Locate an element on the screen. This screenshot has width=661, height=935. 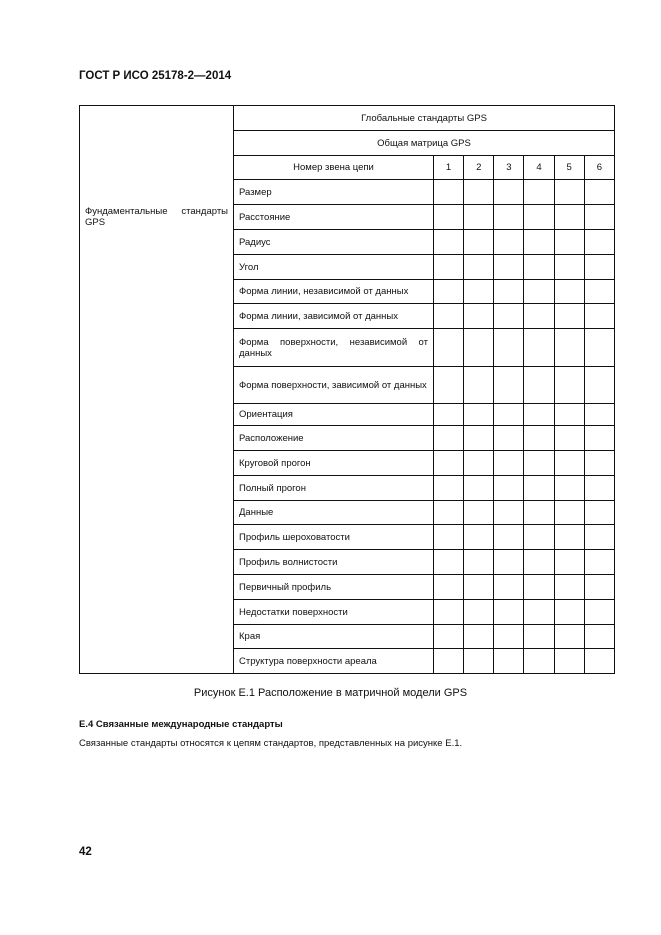
table-row: Края is located at coordinates (348, 636).